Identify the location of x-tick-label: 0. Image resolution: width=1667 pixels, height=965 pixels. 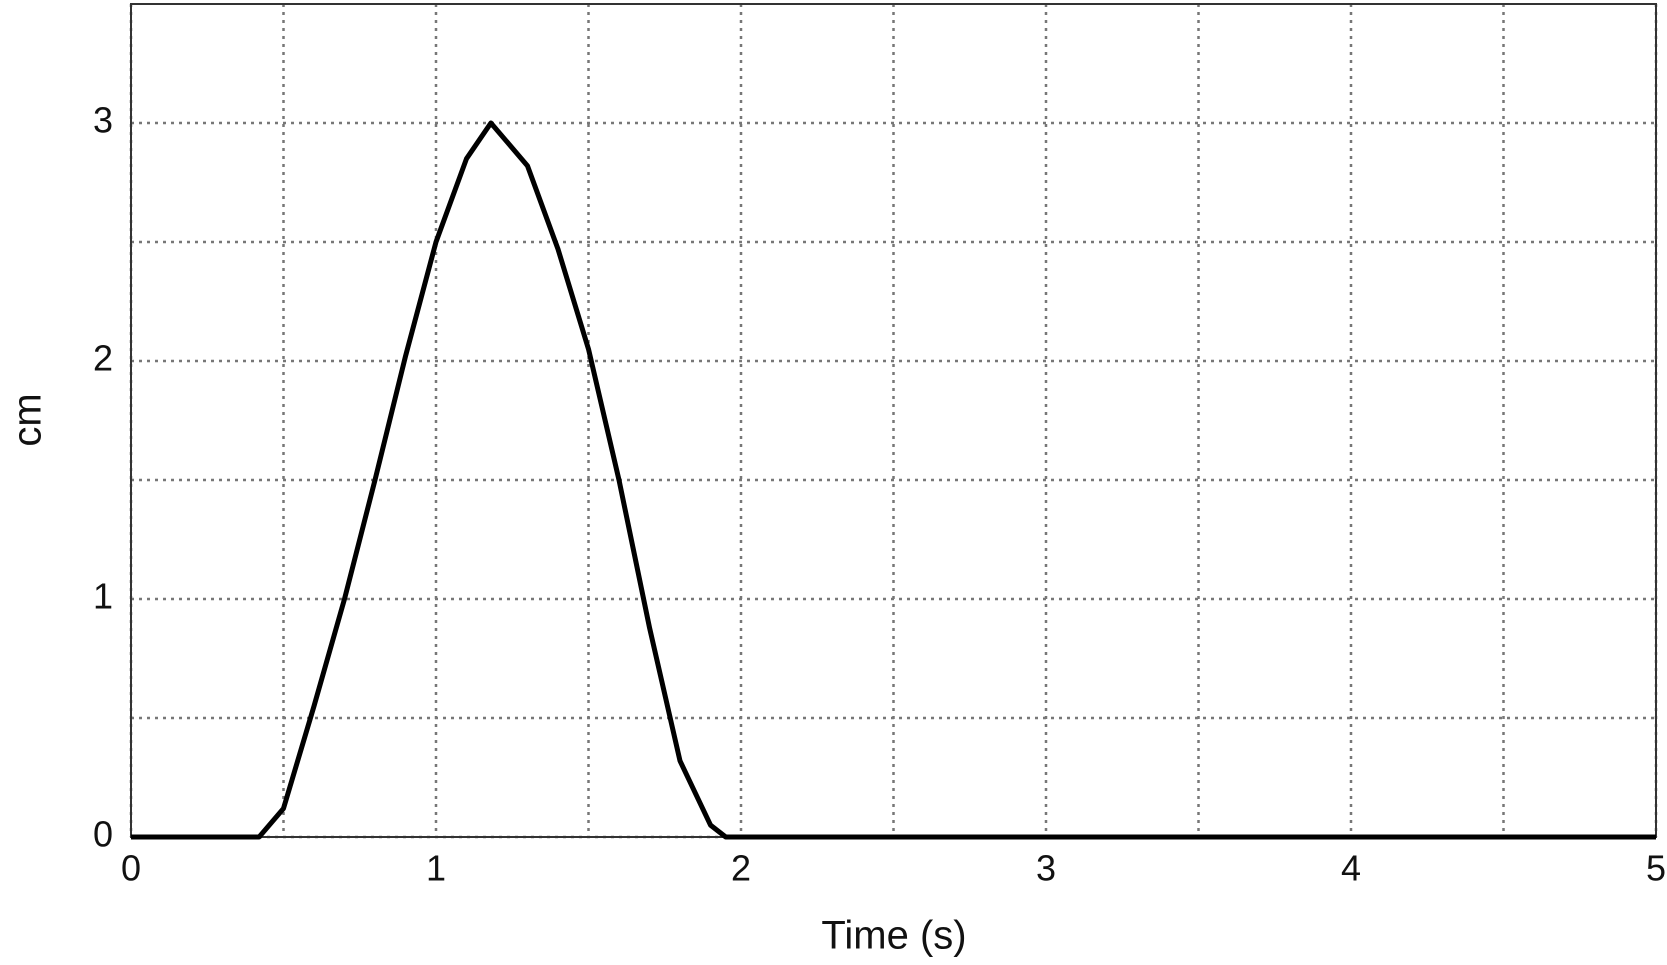
(131, 868).